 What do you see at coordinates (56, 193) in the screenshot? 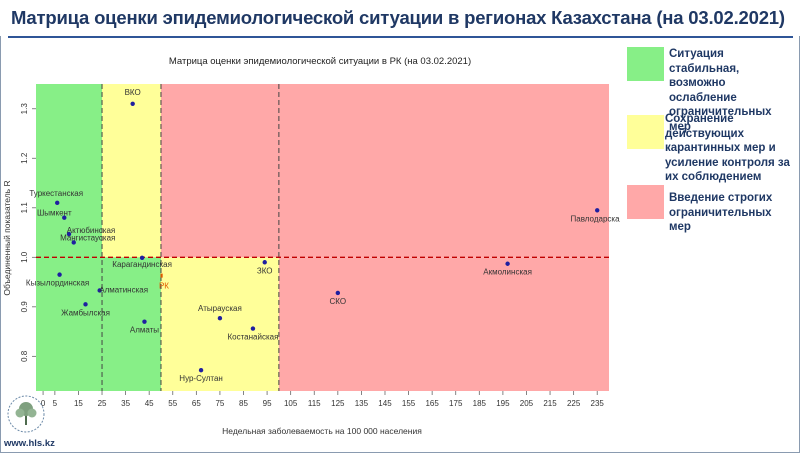
I see `data-point-label-1: Туркестанская` at bounding box center [56, 193].